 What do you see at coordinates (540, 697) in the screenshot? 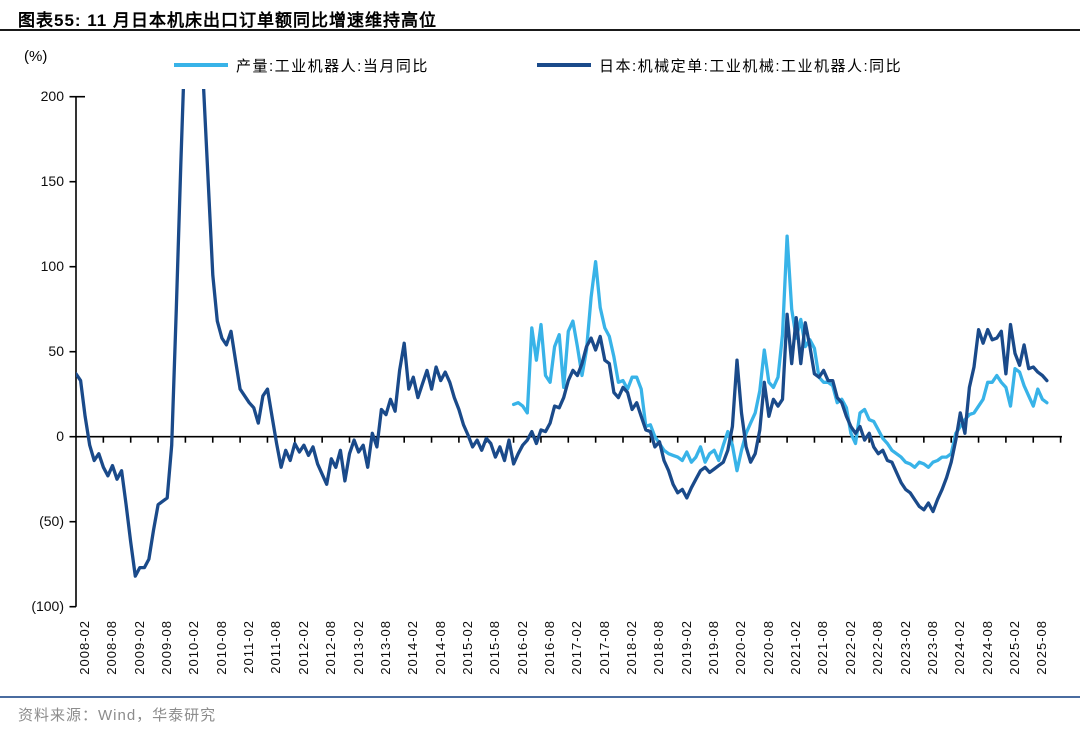
I see `footer-divider-line` at bounding box center [540, 697].